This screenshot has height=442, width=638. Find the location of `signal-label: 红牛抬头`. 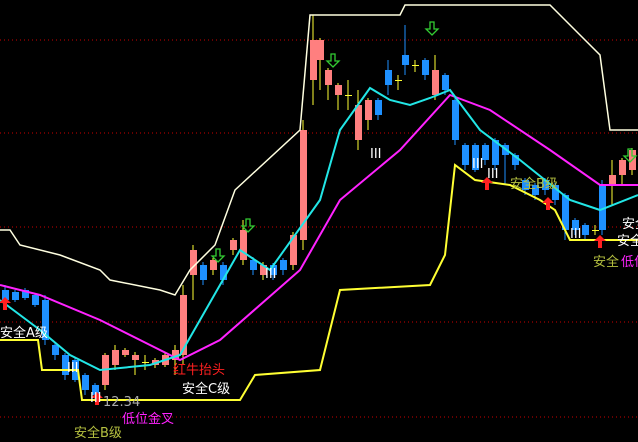

signal-label: 红牛抬头 is located at coordinates (199, 370).